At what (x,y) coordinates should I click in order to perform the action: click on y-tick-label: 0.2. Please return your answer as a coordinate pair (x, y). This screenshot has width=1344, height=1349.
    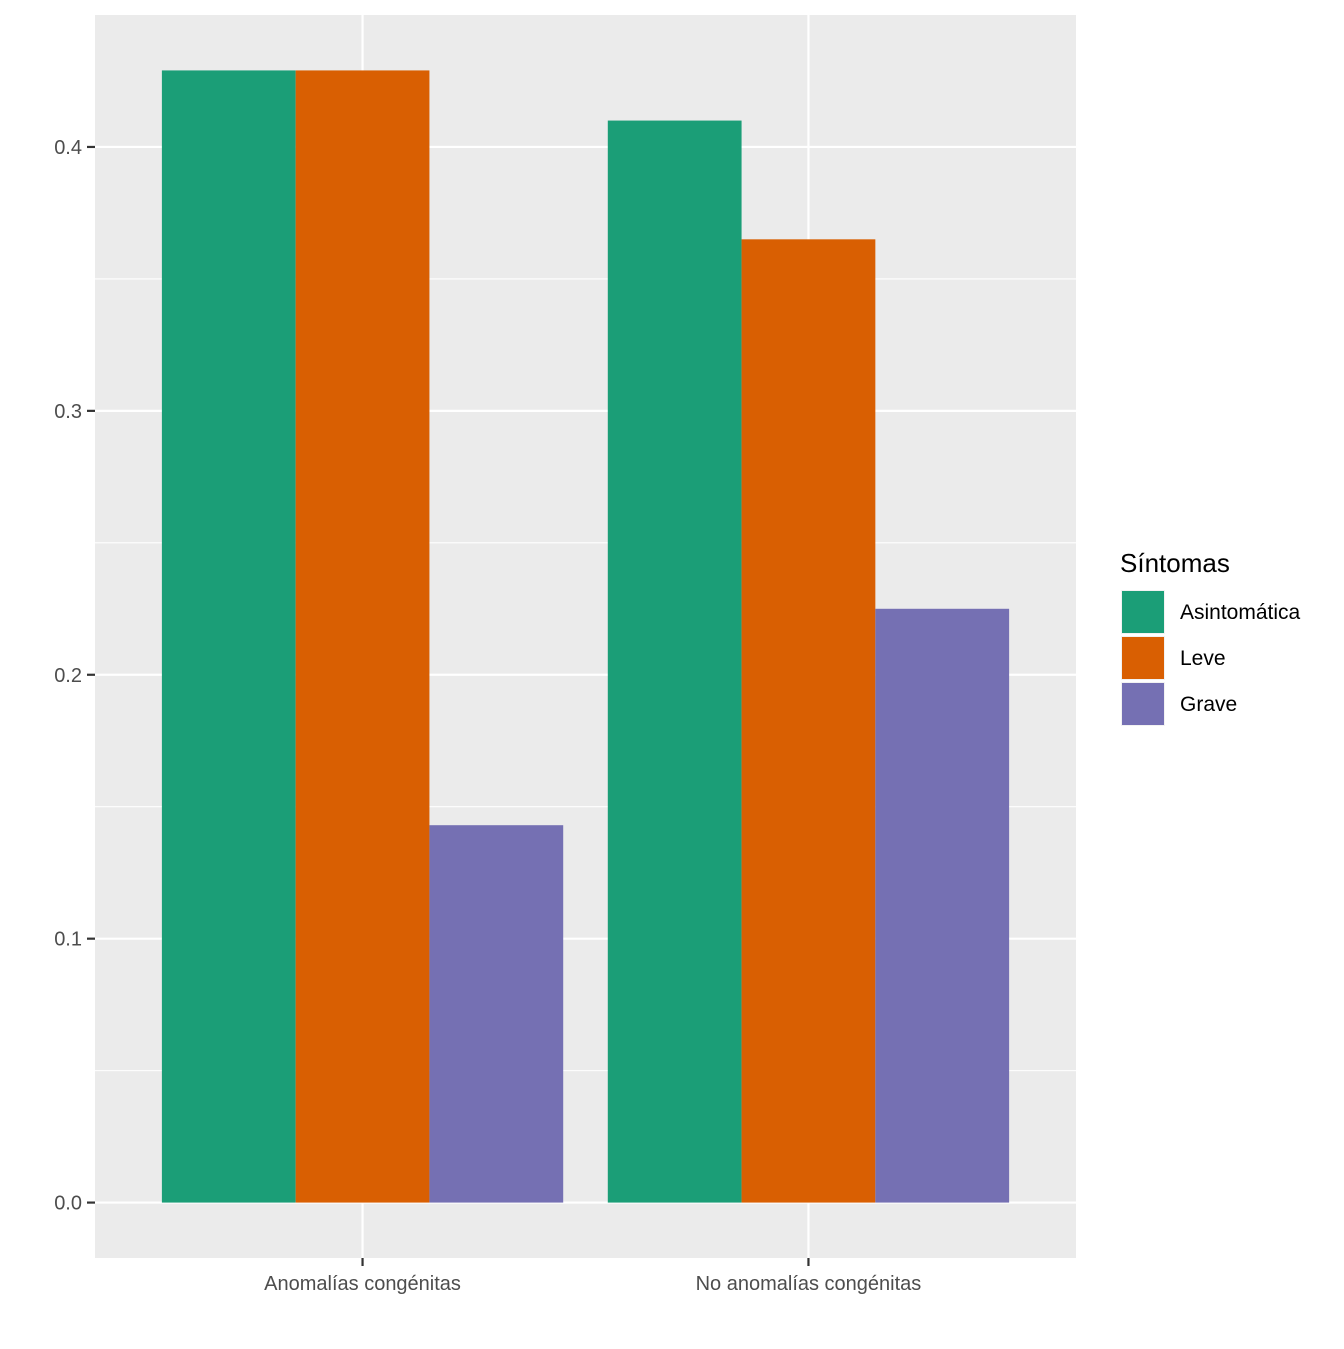
    Looking at the image, I should click on (68, 676).